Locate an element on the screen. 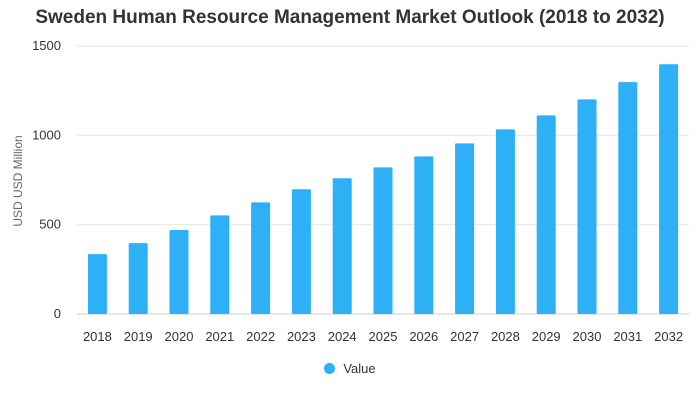 The height and width of the screenshot is (400, 700). x-tick-label: 2029 is located at coordinates (546, 336).